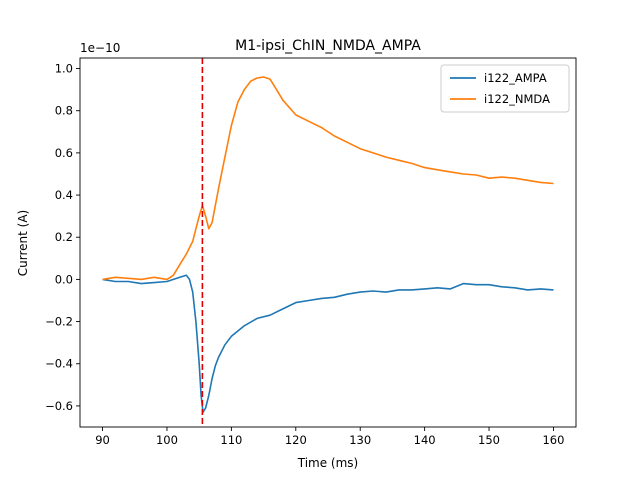 The image size is (640, 480). Describe the element at coordinates (328, 463) in the screenshot. I see `x-axis-label: Time (ms)` at that location.